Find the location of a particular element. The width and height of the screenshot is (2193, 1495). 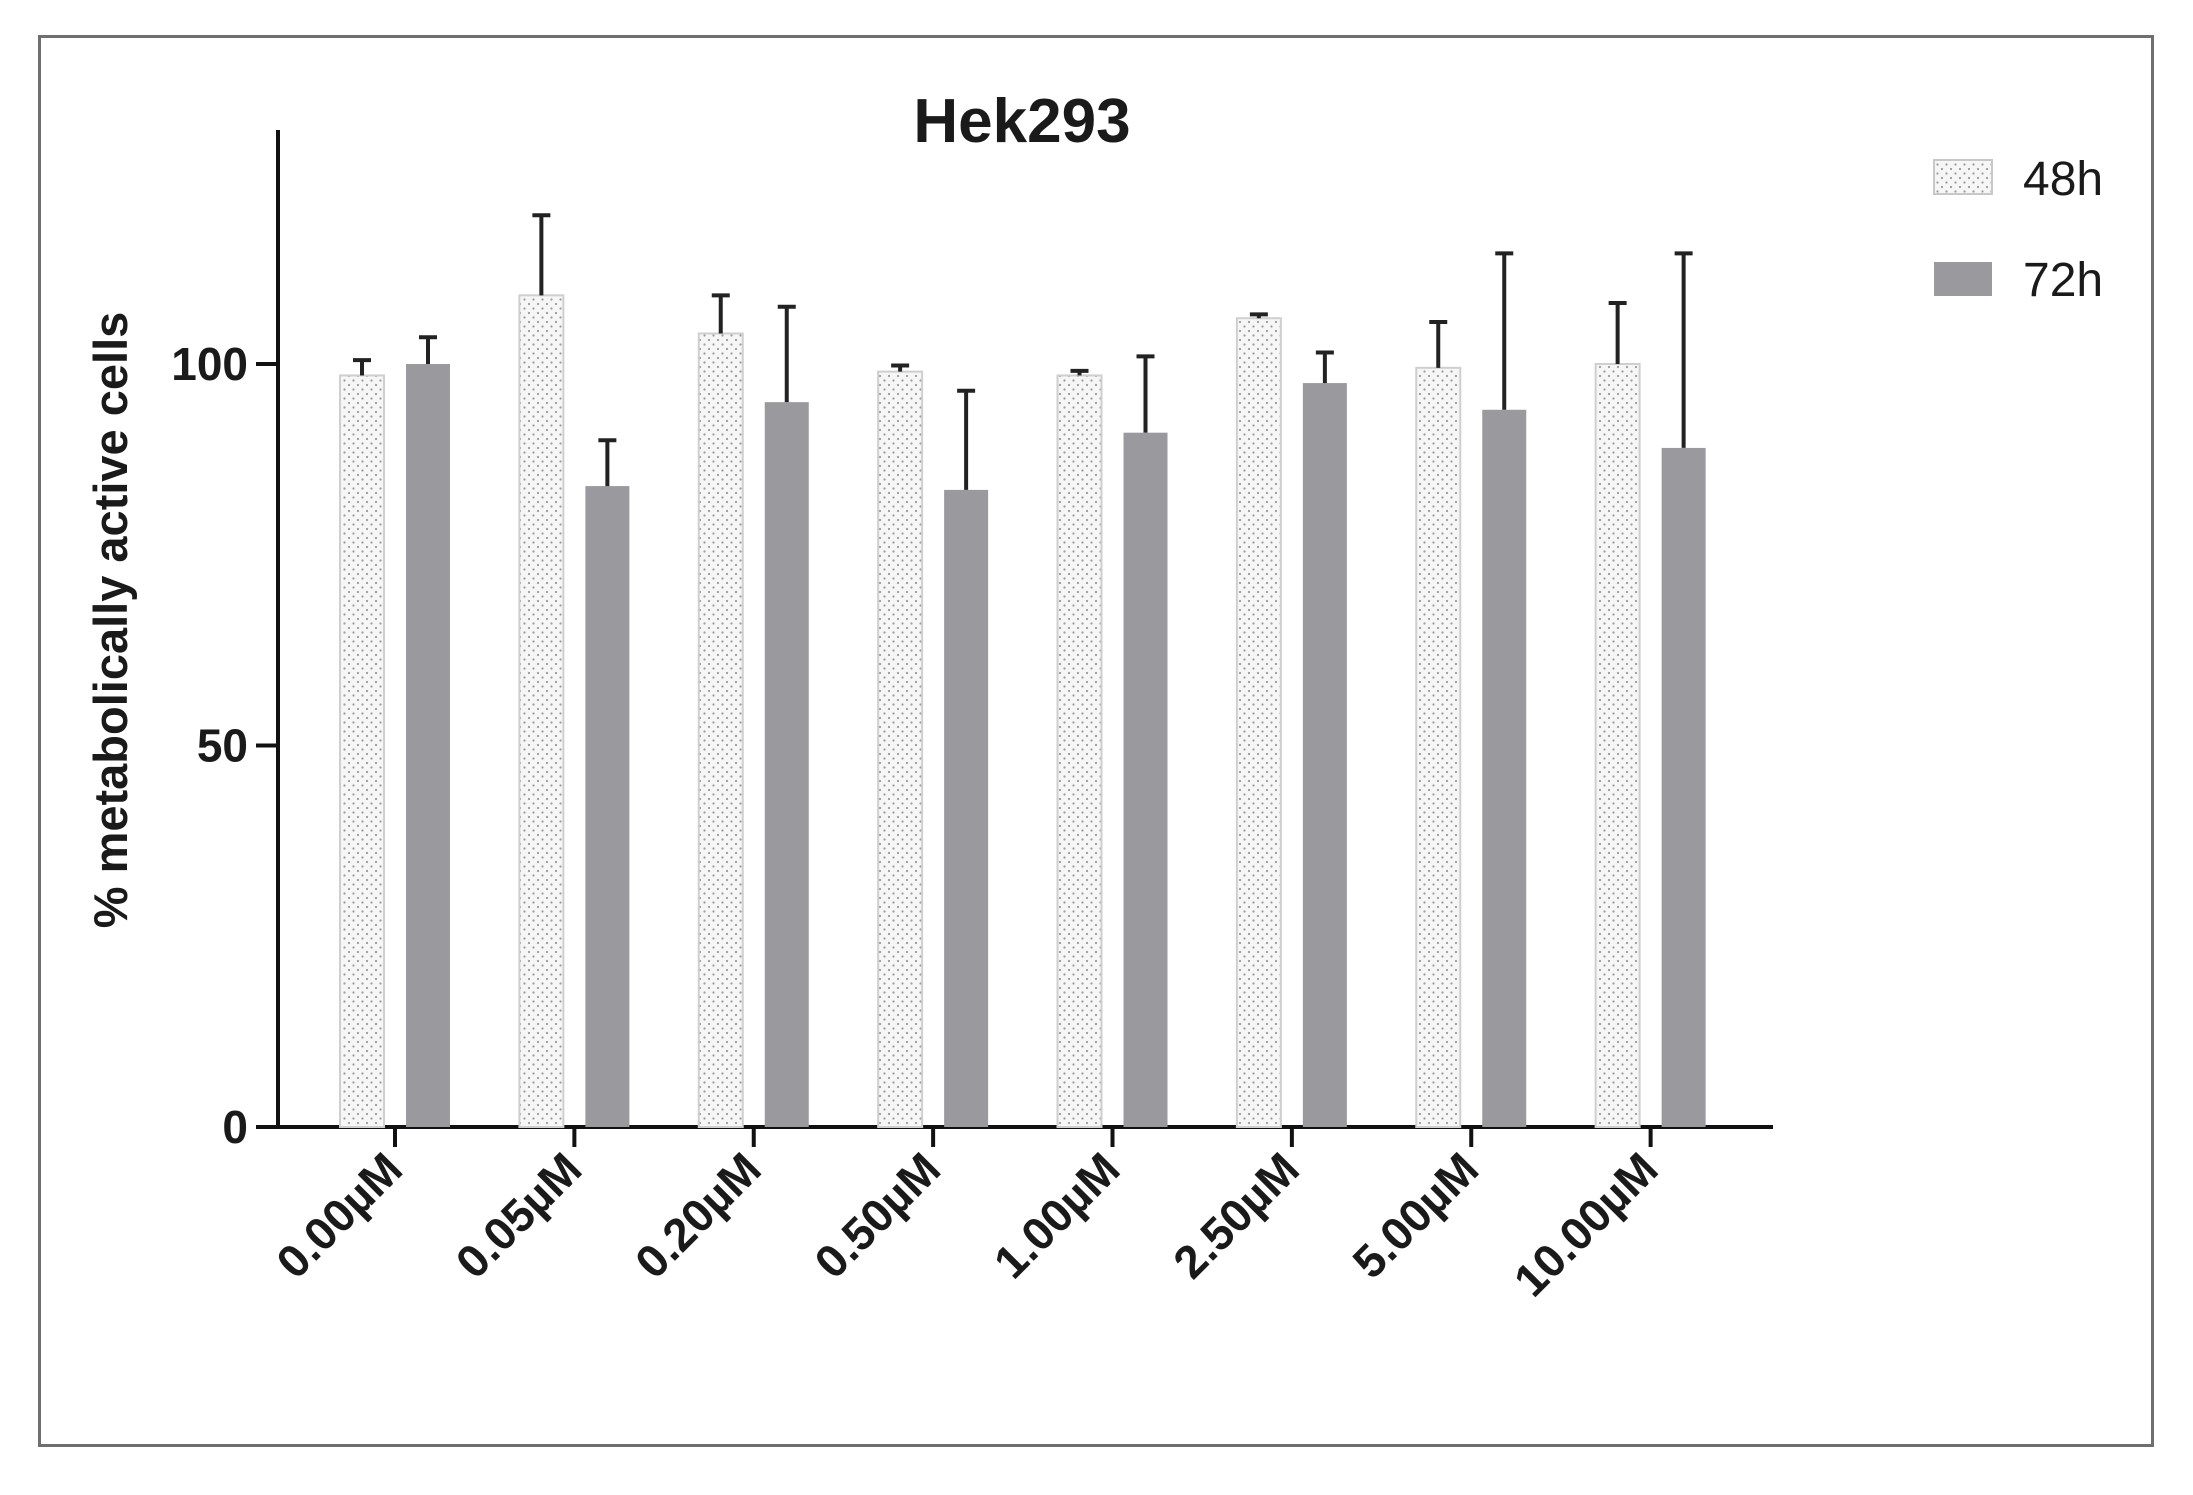

x-tick-label: 2.50µM is located at coordinates (1236, 1215).